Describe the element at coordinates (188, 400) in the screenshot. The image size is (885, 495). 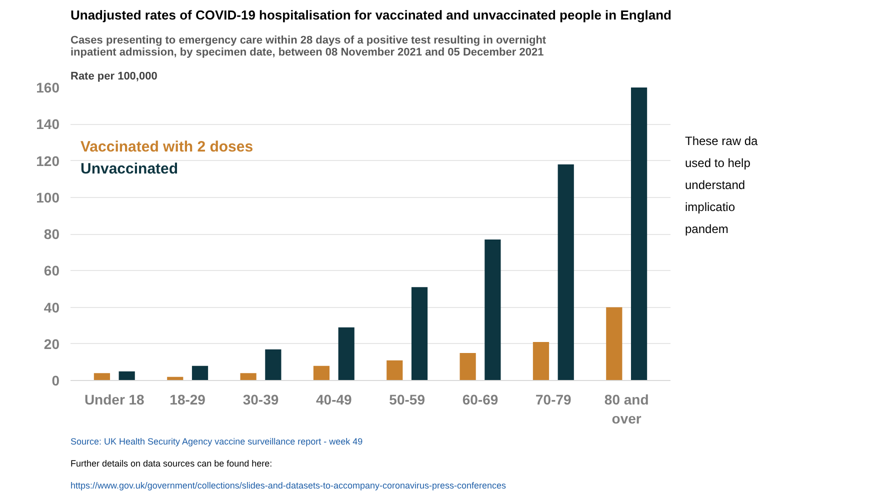
I see `x-tick-label: 18-29` at that location.